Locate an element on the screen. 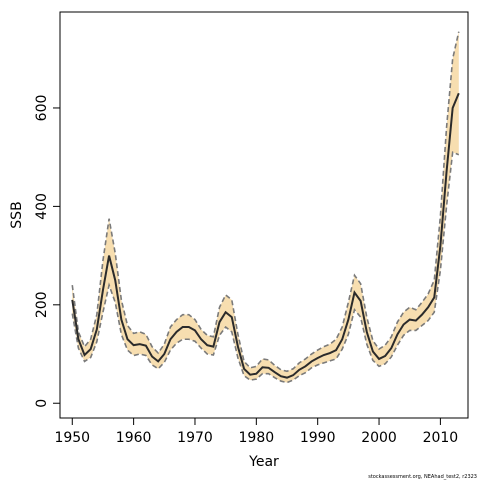 Image resolution: width=480 pixels, height=480 pixels. y-tick-label: 200 is located at coordinates (42, 304).